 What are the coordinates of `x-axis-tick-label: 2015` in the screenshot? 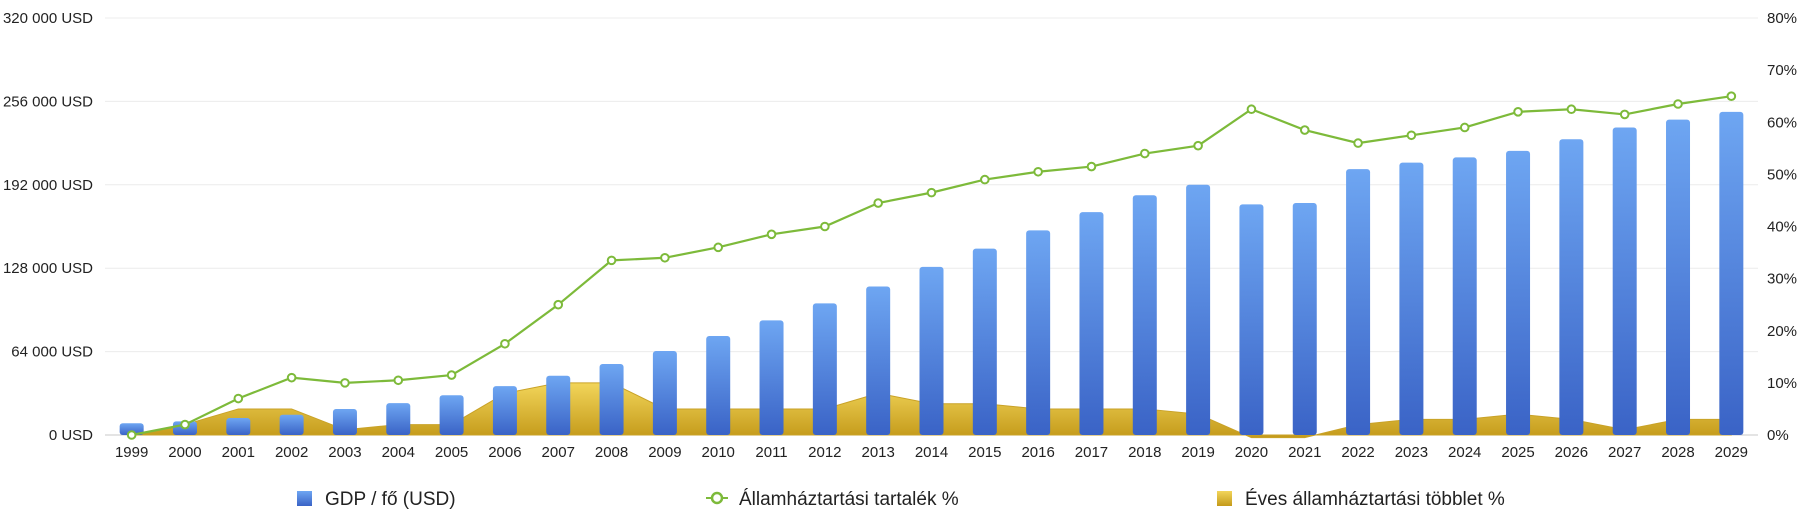 It's located at (984, 452).